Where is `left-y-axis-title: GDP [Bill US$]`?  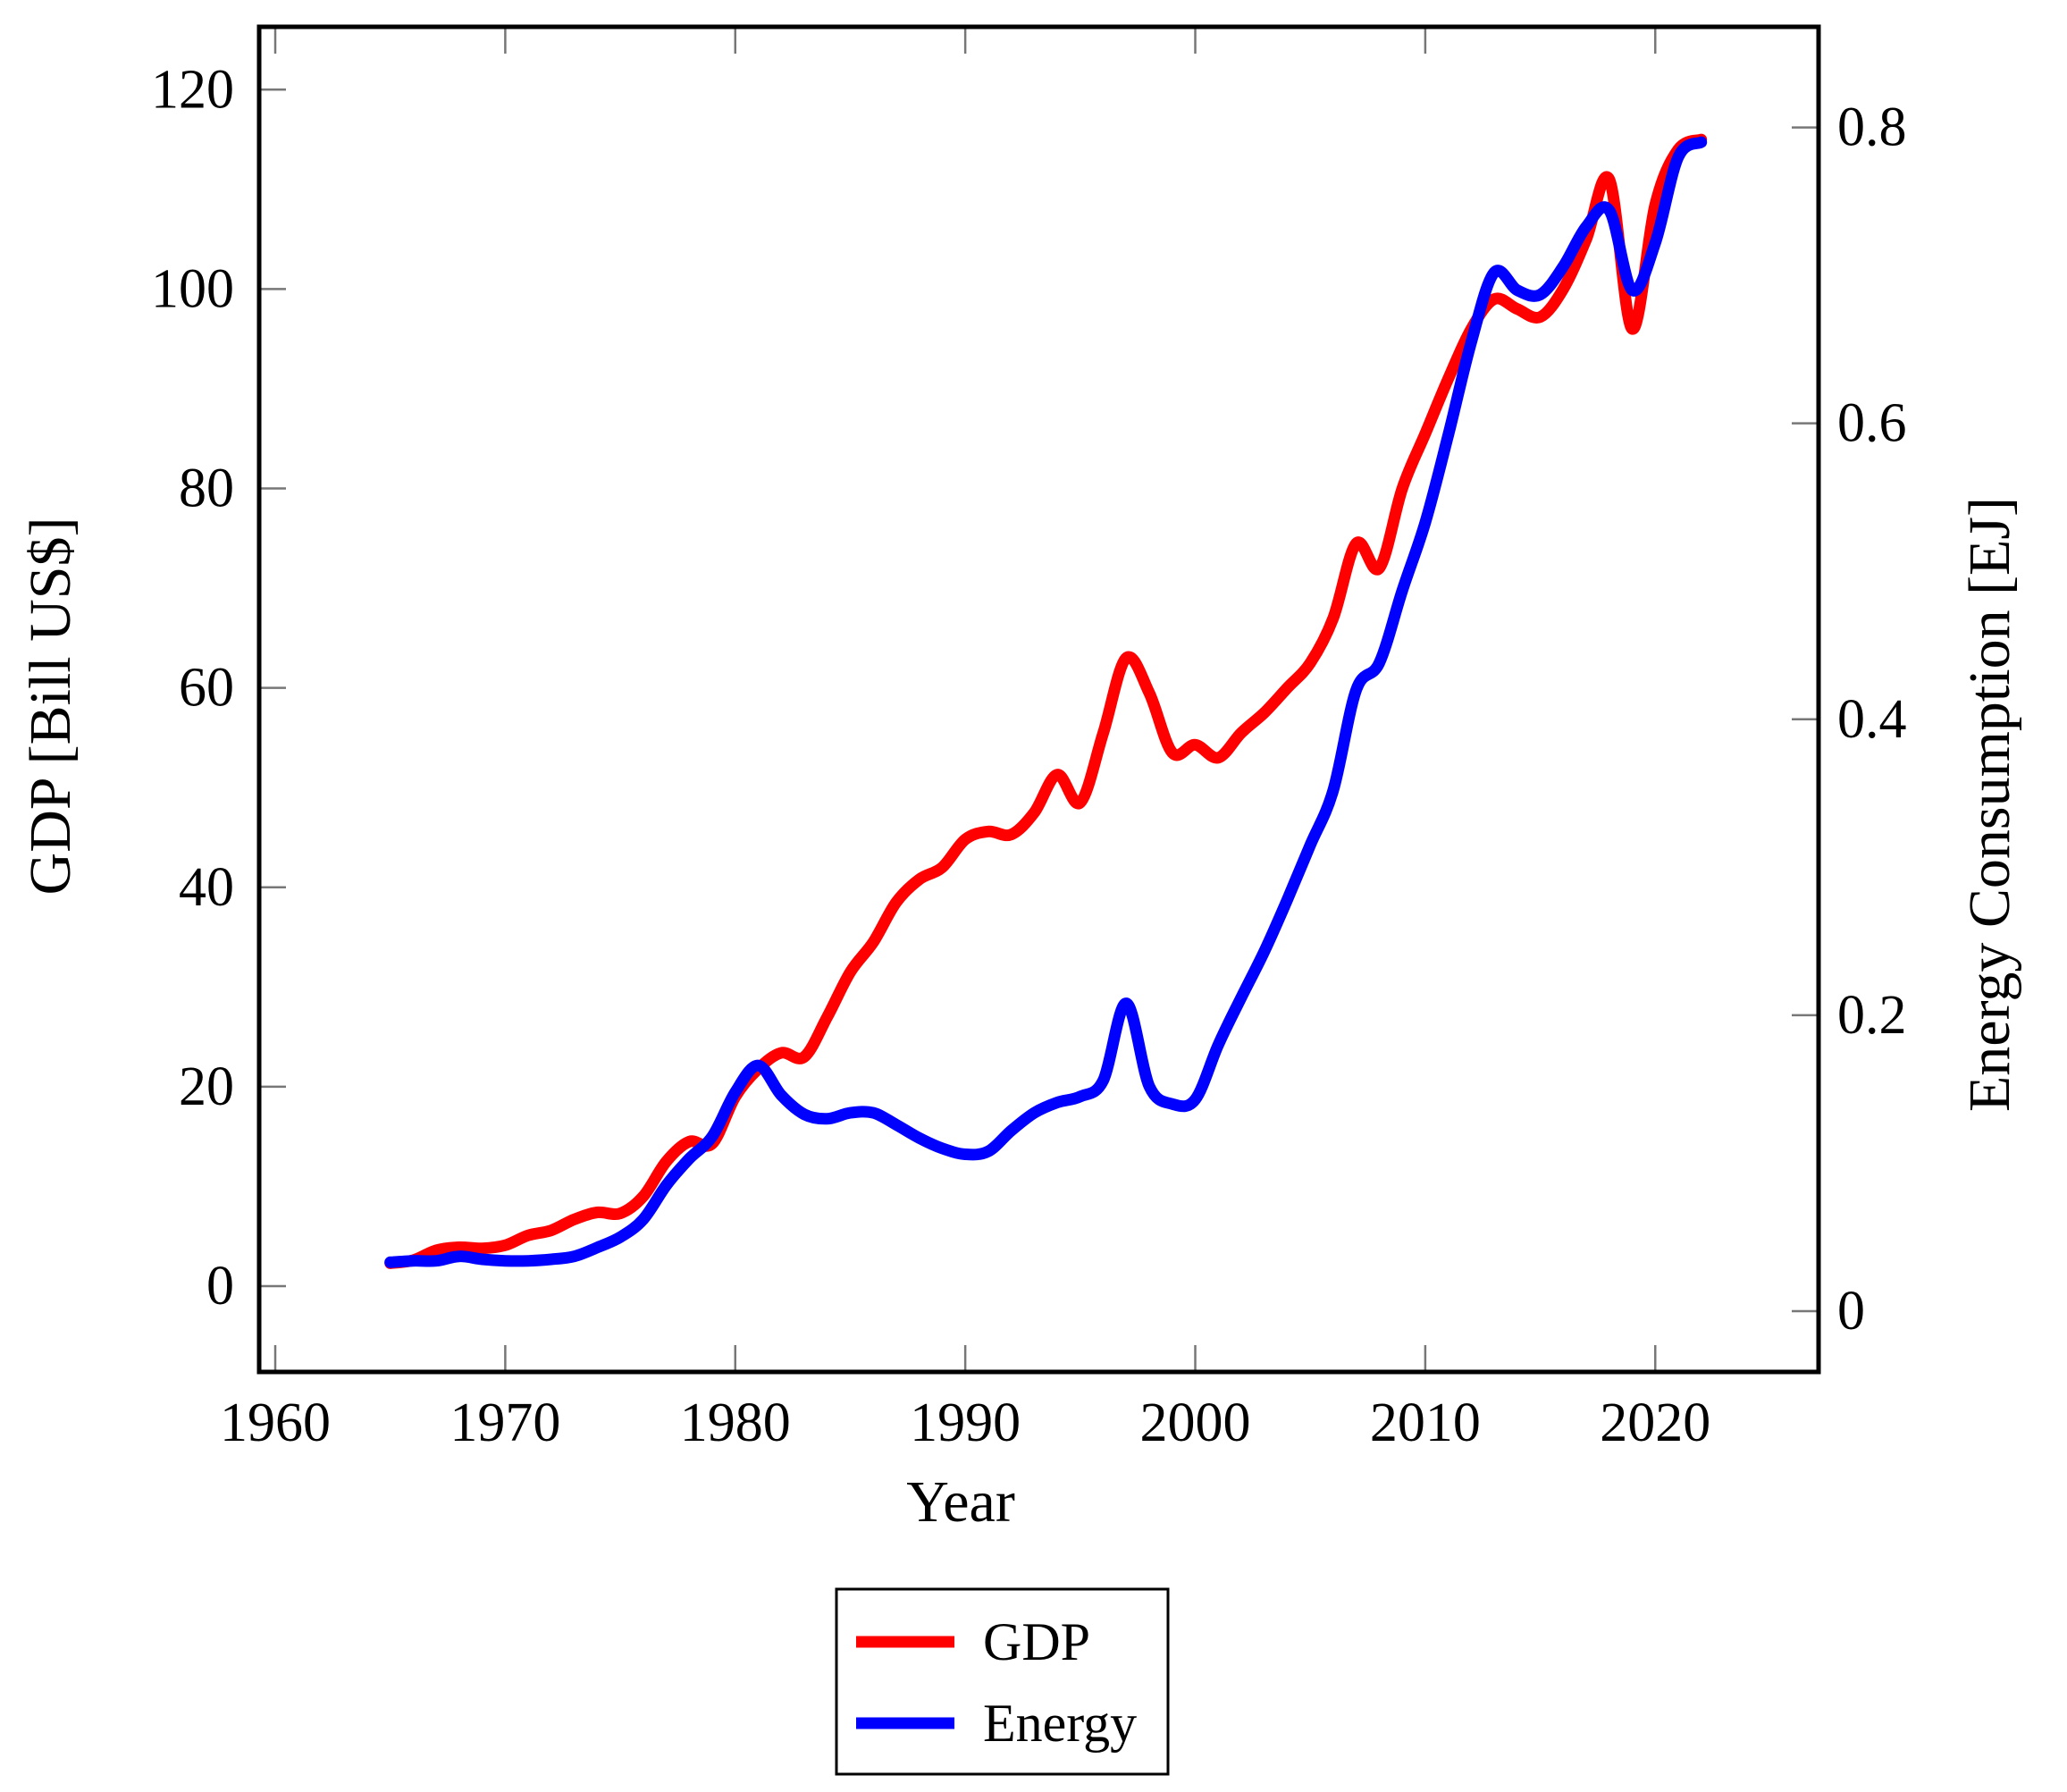 left-y-axis-title: GDP [Bill US$] is located at coordinates (51, 707).